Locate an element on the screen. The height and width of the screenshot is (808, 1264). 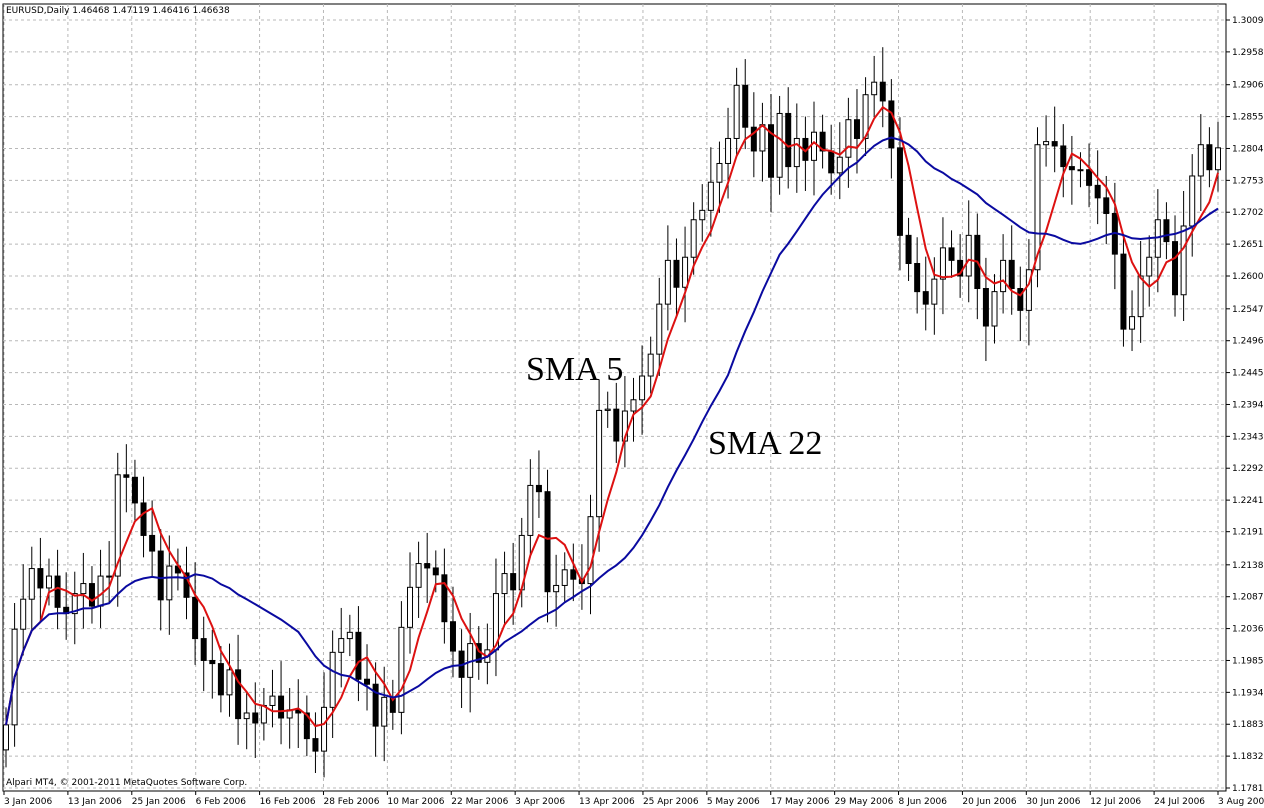
x-tick-label: 24 Jul 2006 is located at coordinates (1179, 802).